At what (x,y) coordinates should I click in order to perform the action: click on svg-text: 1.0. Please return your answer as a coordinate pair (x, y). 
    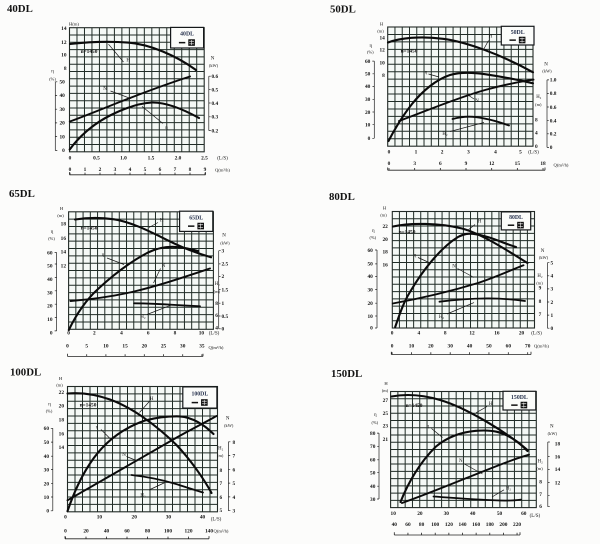
    Looking at the image, I should click on (123, 158).